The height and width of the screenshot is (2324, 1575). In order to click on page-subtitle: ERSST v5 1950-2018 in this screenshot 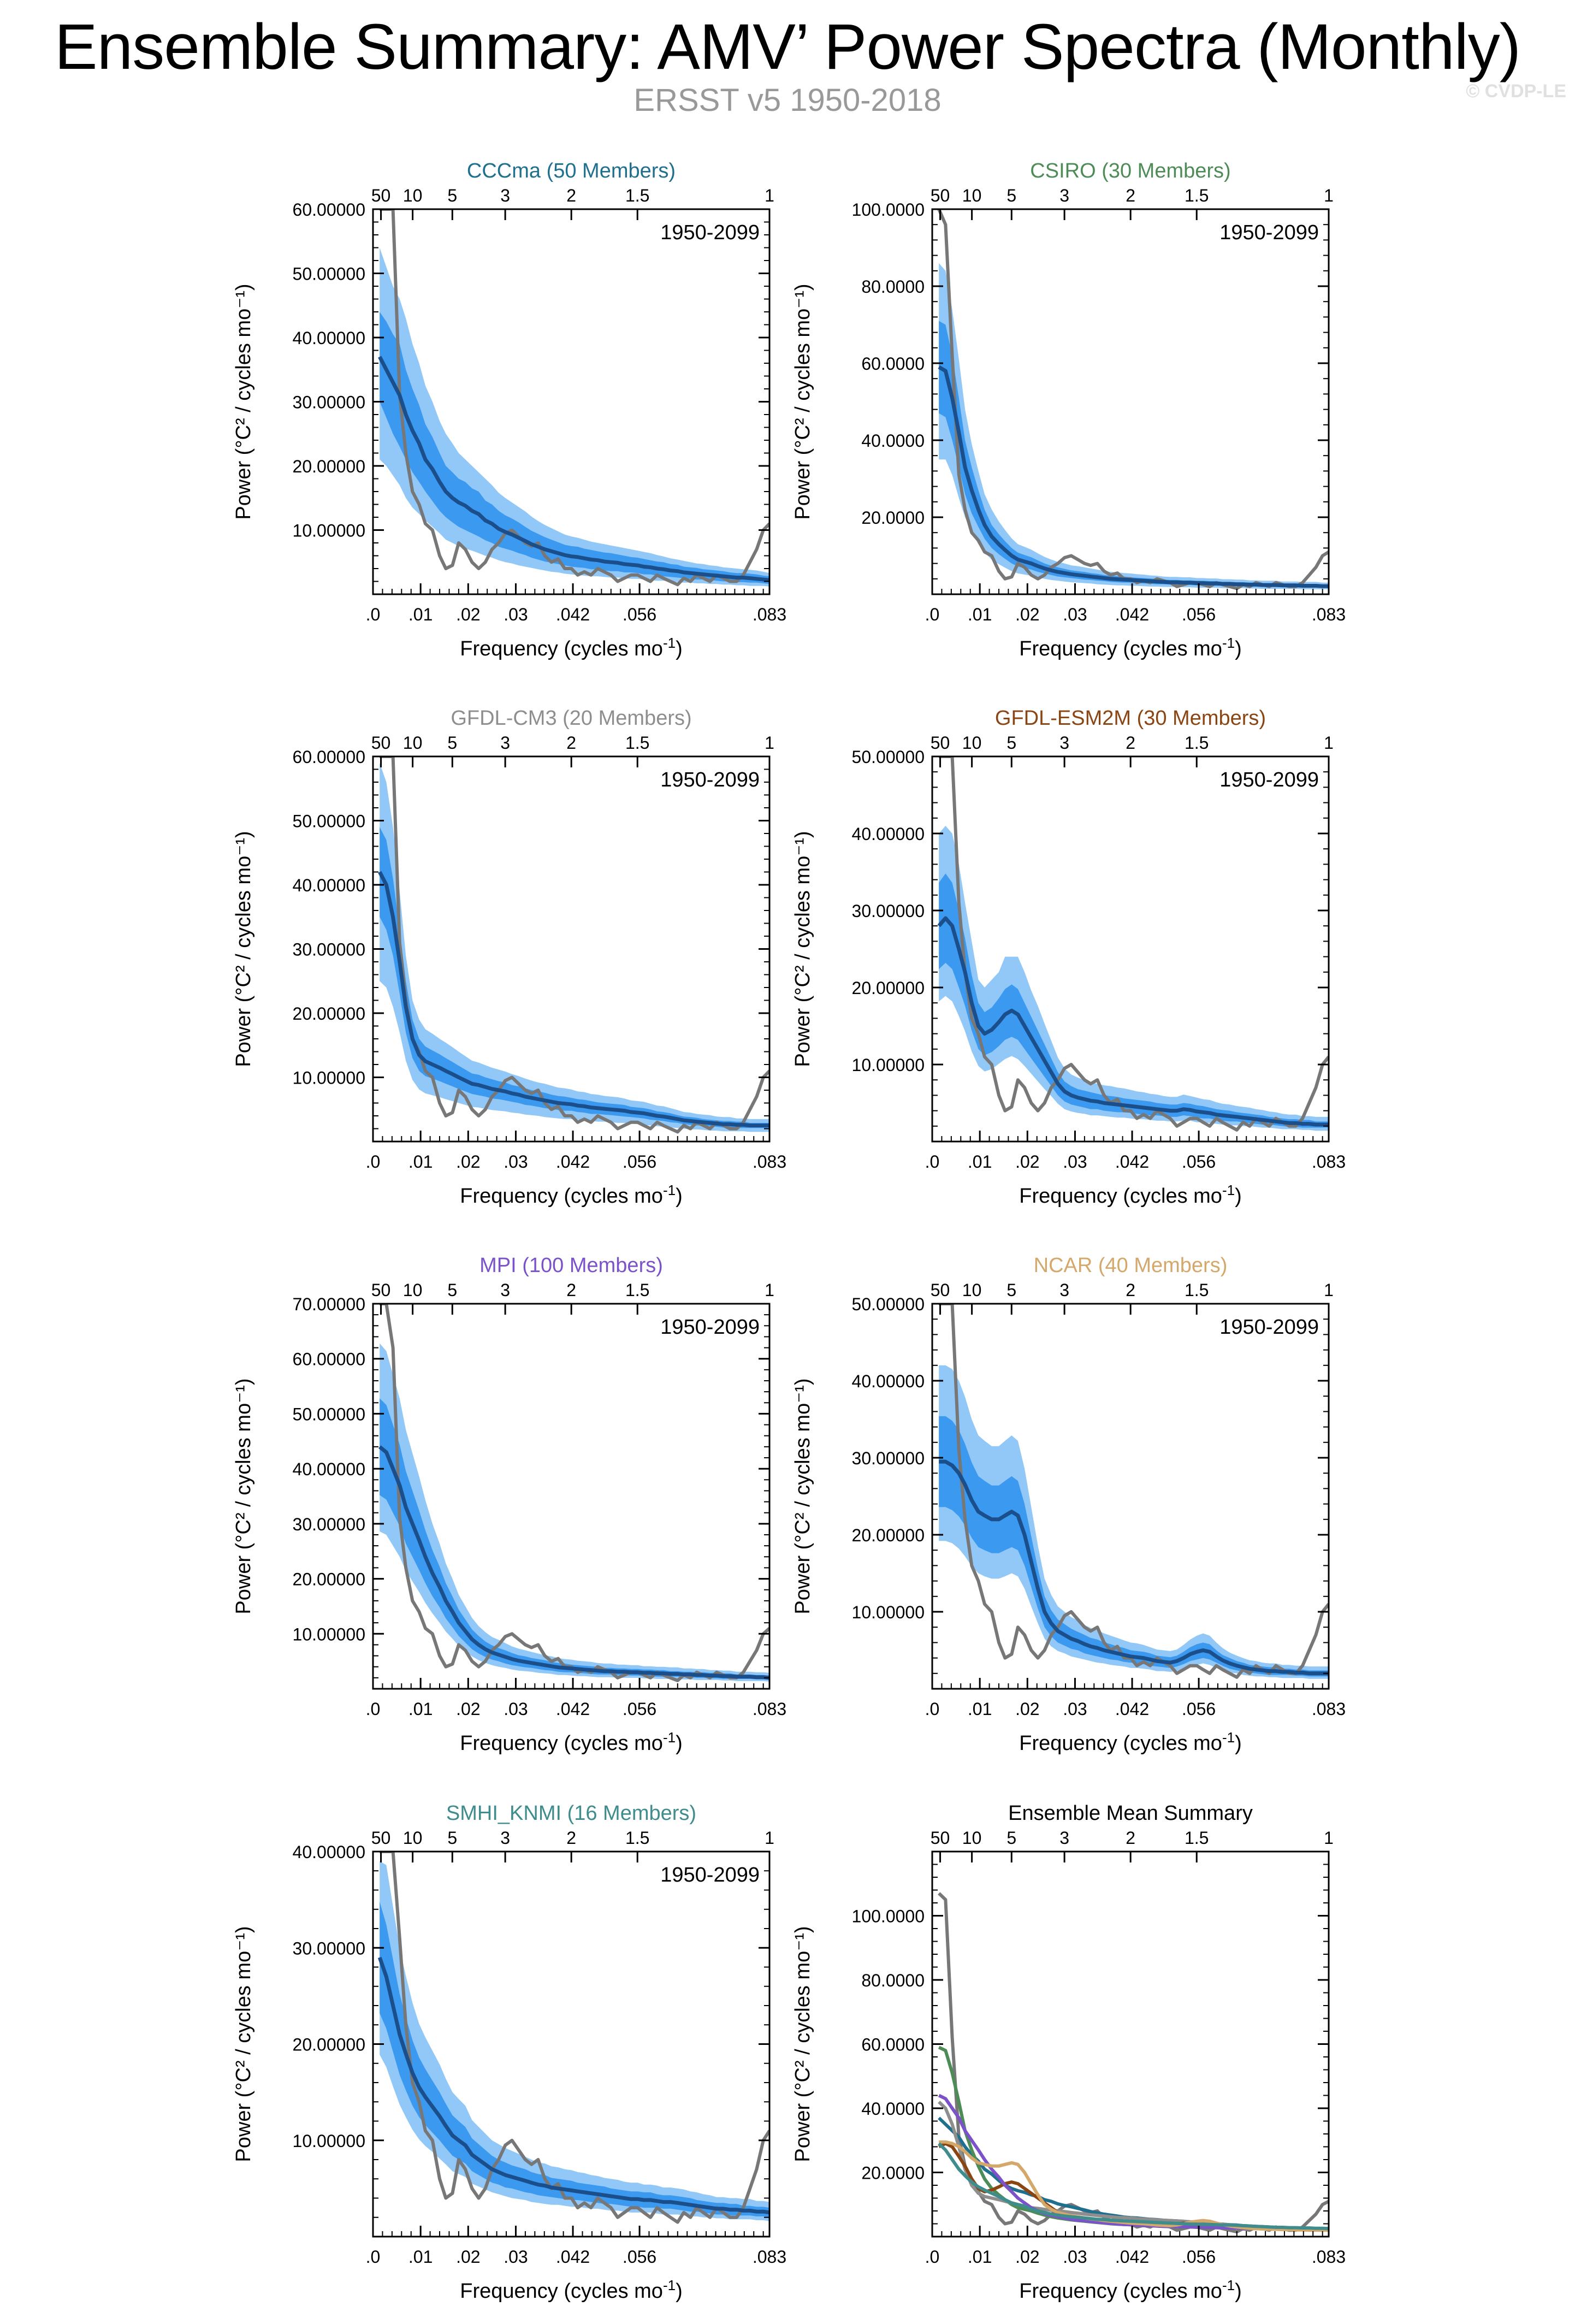, I will do `click(787, 100)`.